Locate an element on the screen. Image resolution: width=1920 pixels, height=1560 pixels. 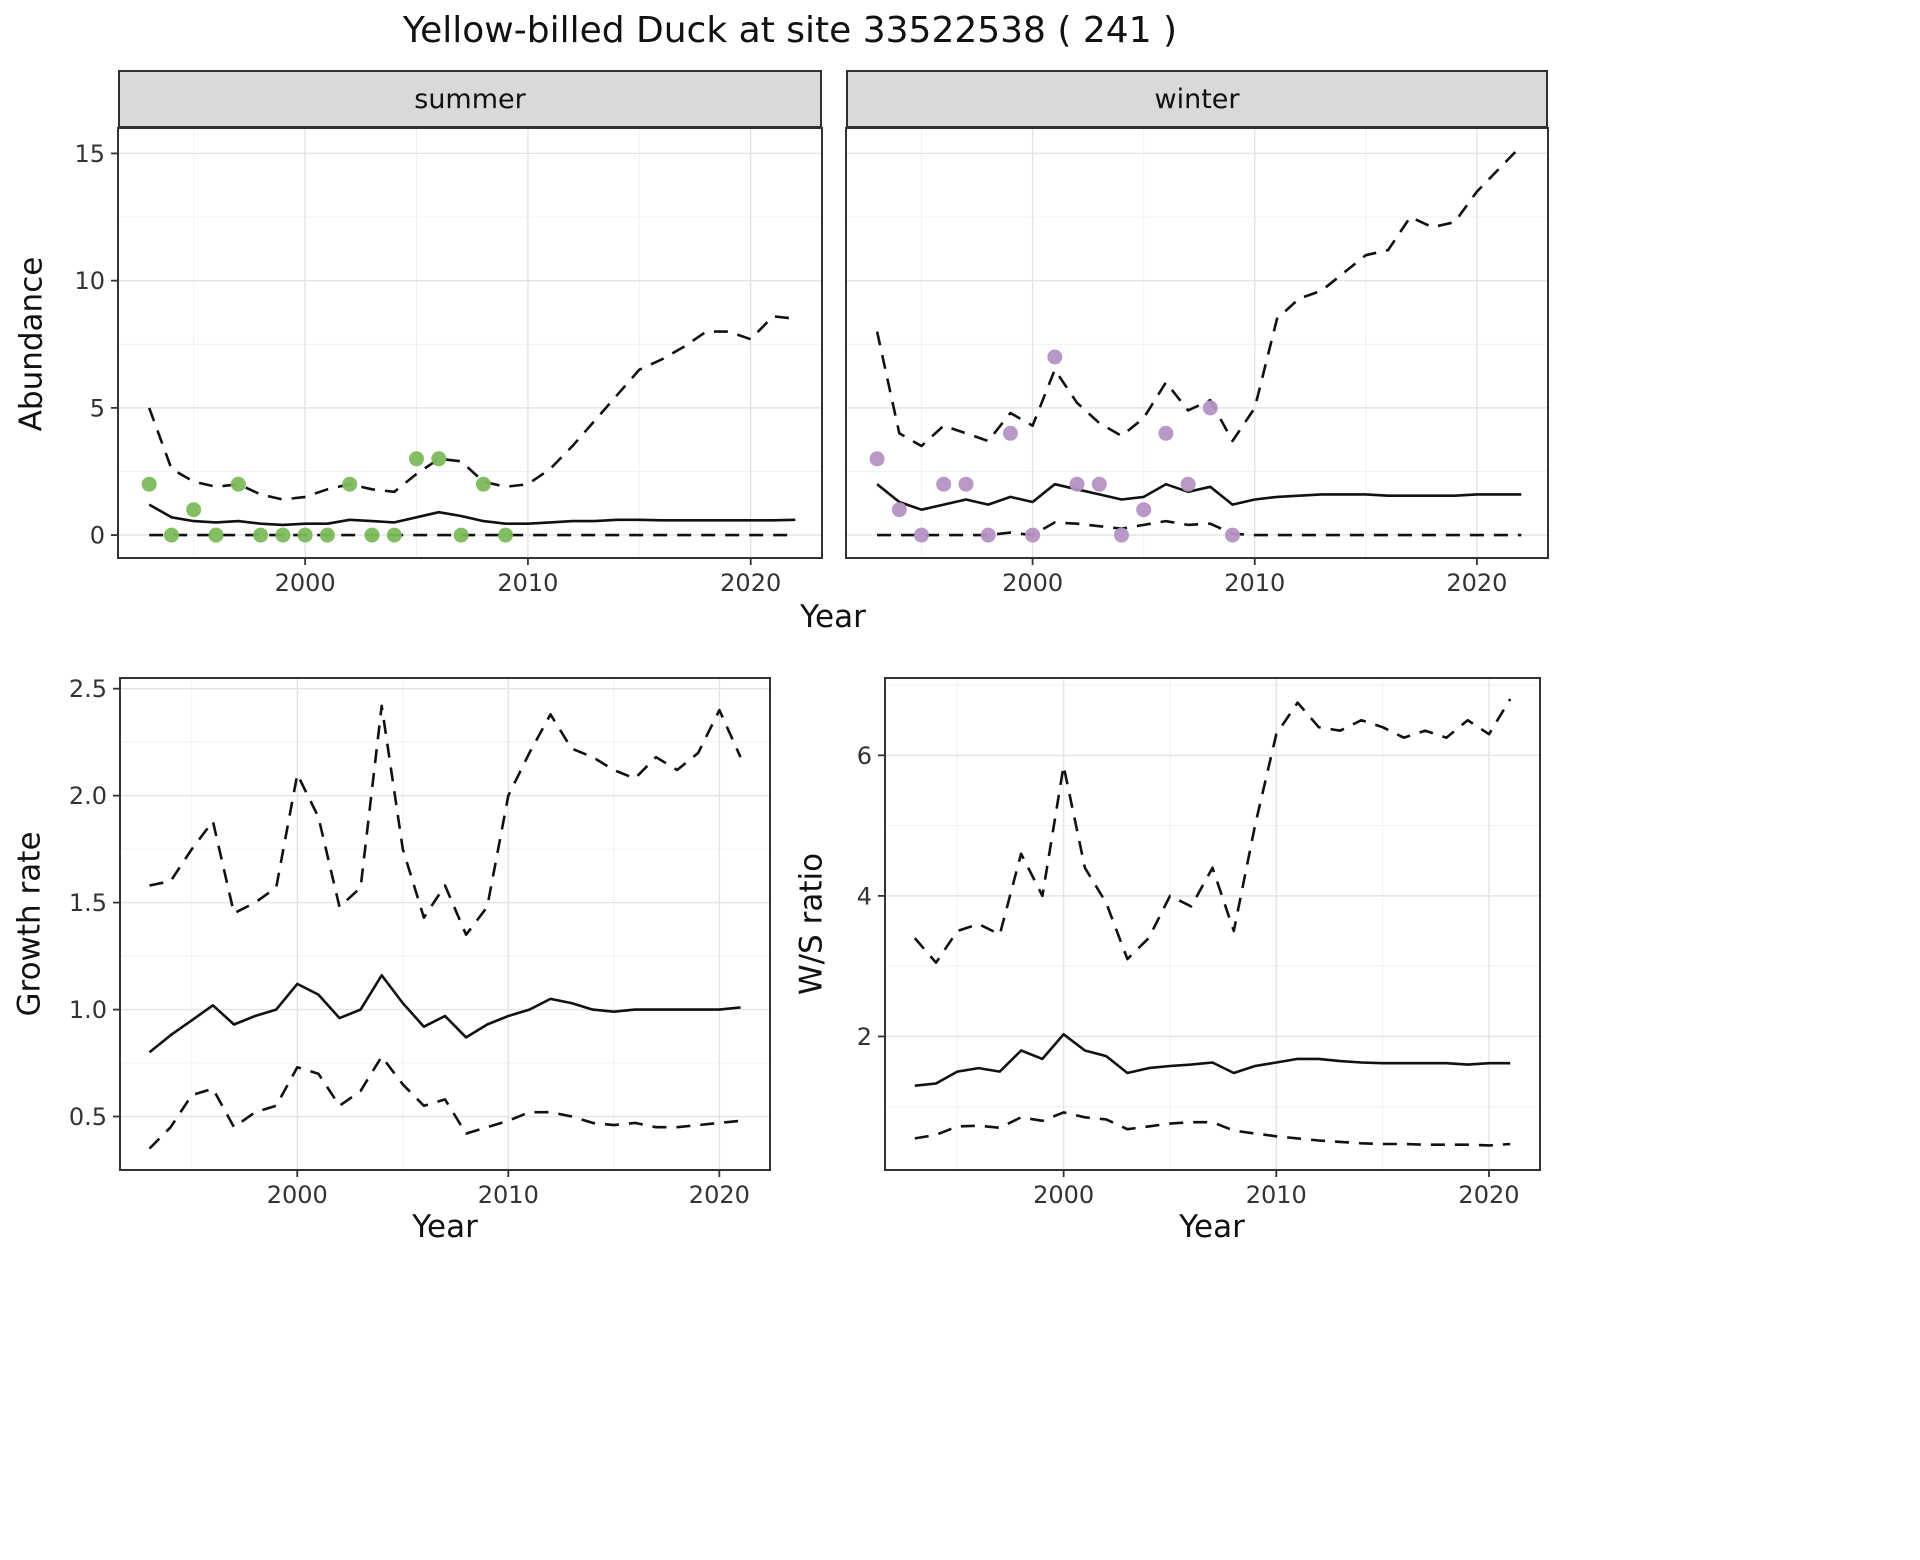
y-axis-title-ws-ratio: W/S ratio is located at coordinates (811, 924).